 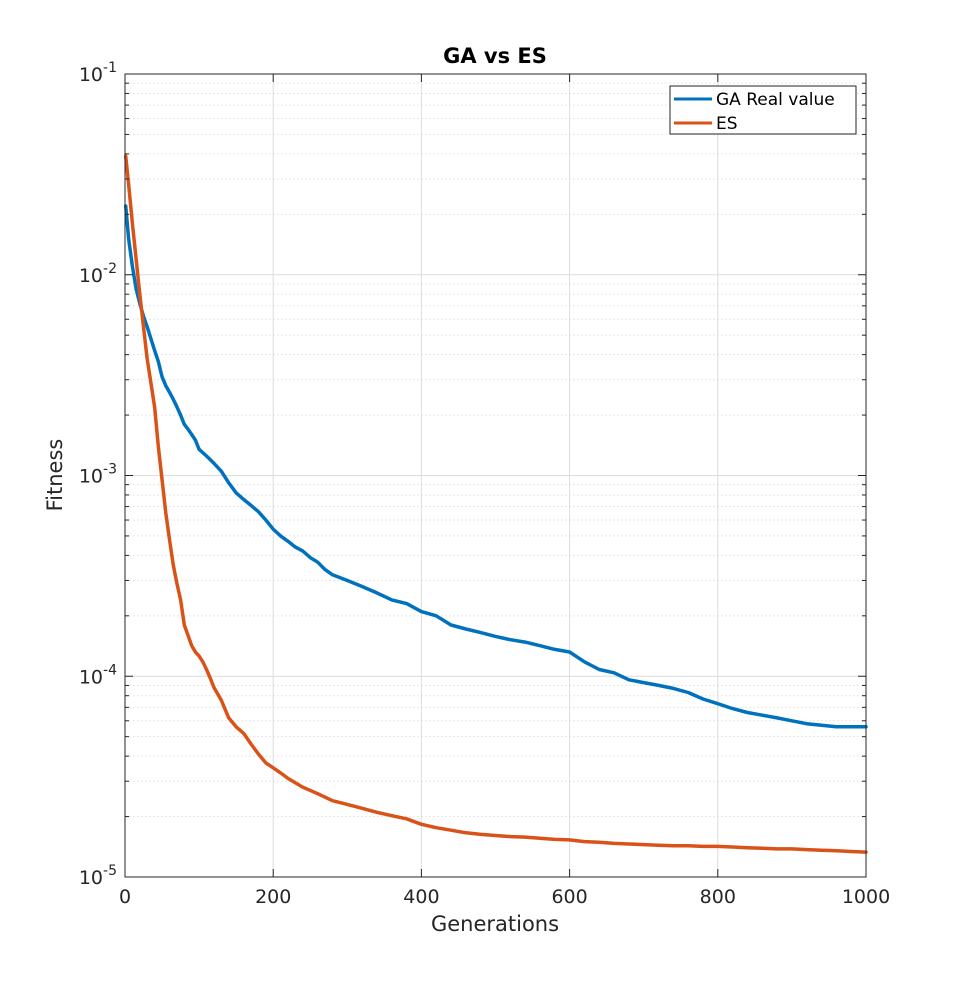 I want to click on y-tick-label: 10⁻³, so click(x=98, y=475).